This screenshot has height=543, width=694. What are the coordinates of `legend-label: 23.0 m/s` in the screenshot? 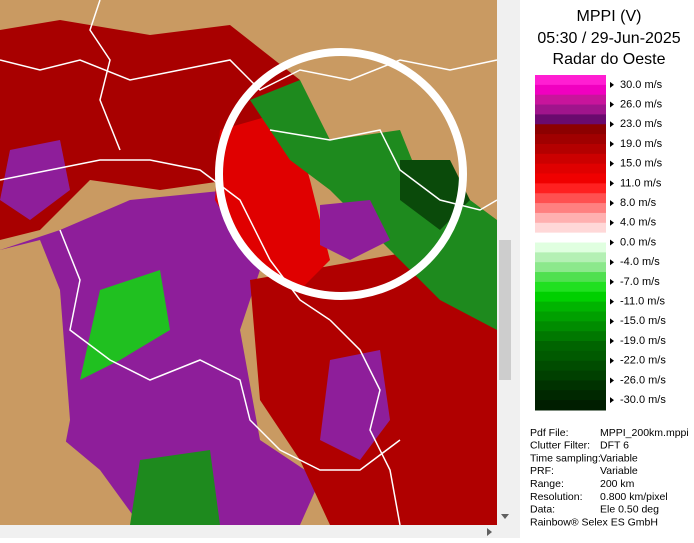 It's located at (641, 124).